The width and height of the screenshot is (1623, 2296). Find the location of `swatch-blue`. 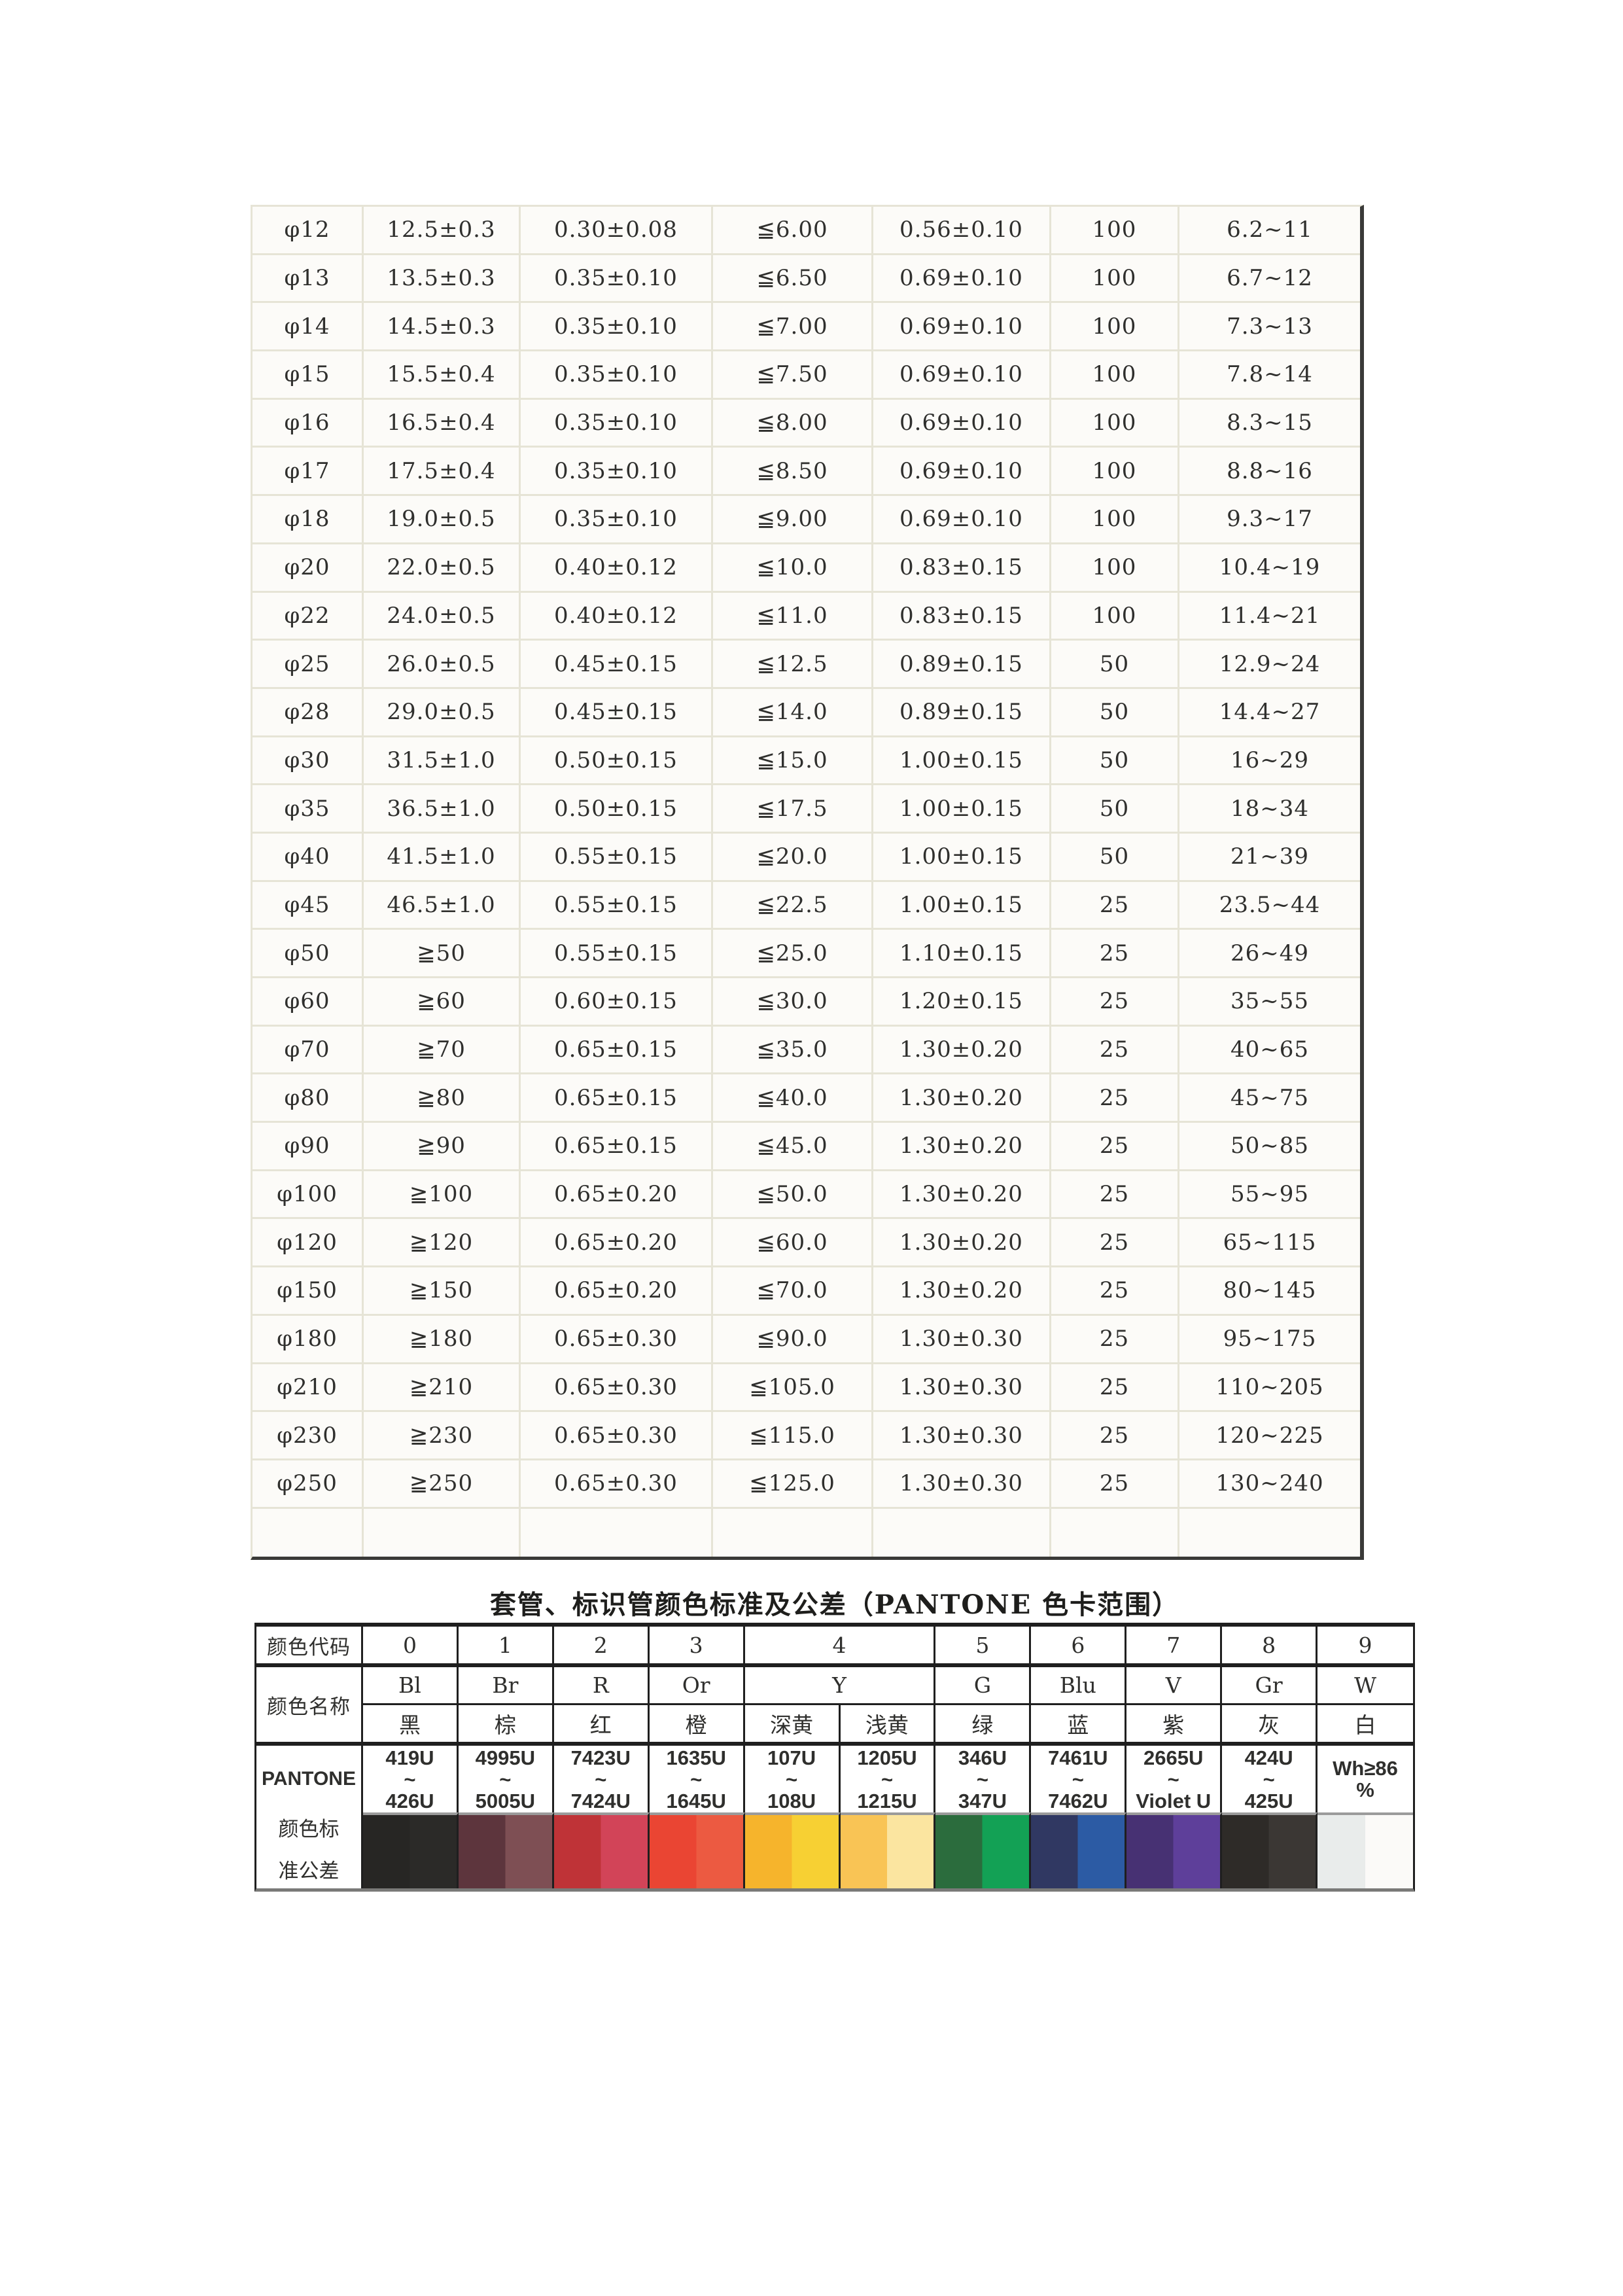

swatch-blue is located at coordinates (1079, 1850).